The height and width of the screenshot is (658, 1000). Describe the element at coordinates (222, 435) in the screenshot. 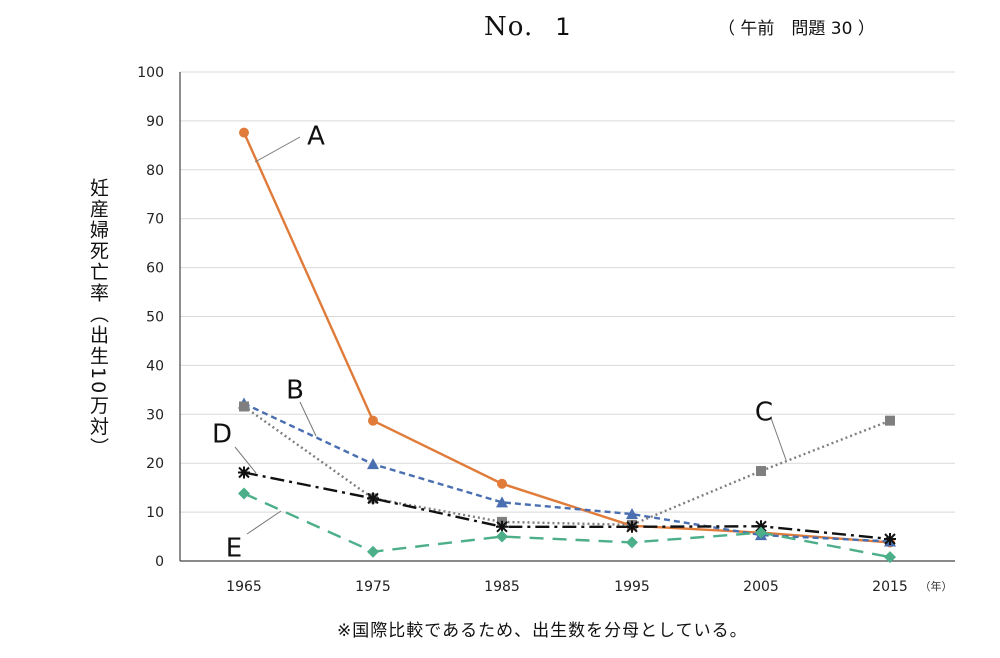

I see `series-label-d: D` at that location.